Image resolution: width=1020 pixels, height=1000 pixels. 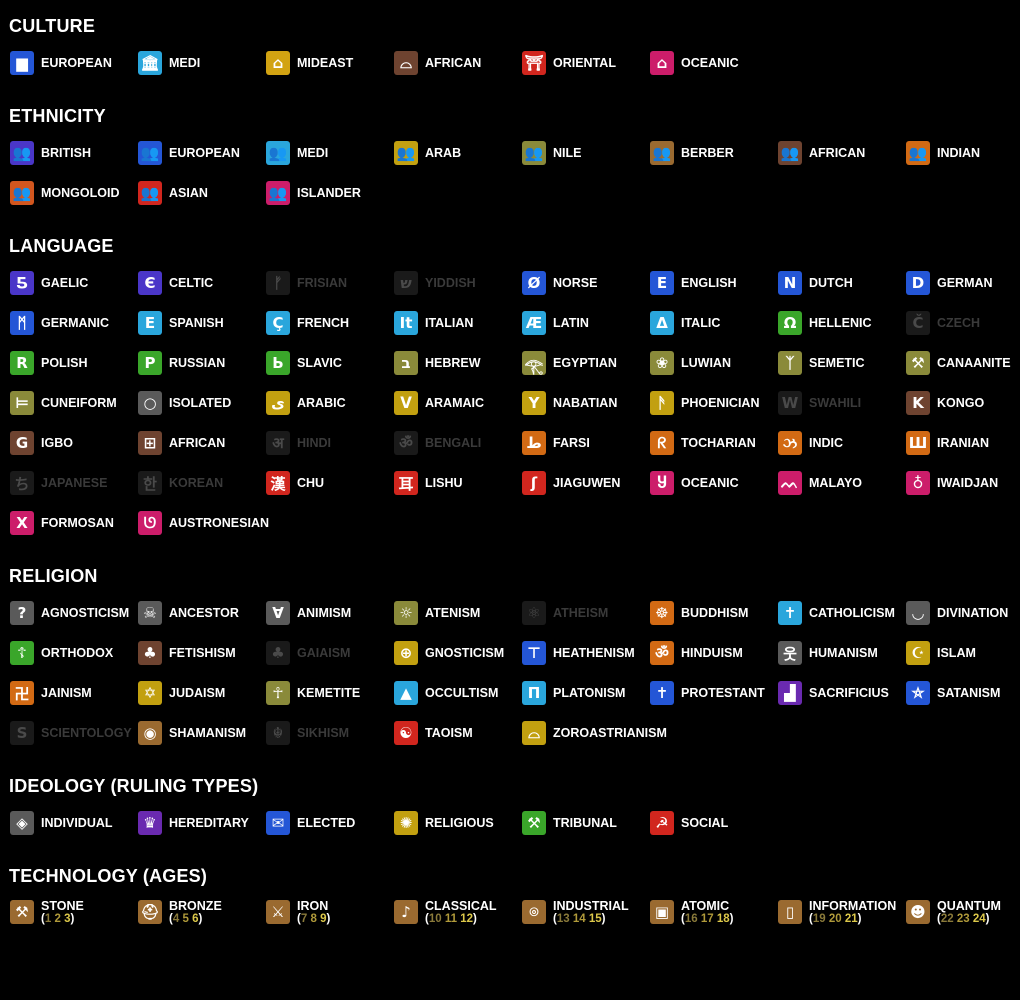 I want to click on legend-item-label: BUDDHISM, so click(x=715, y=613).